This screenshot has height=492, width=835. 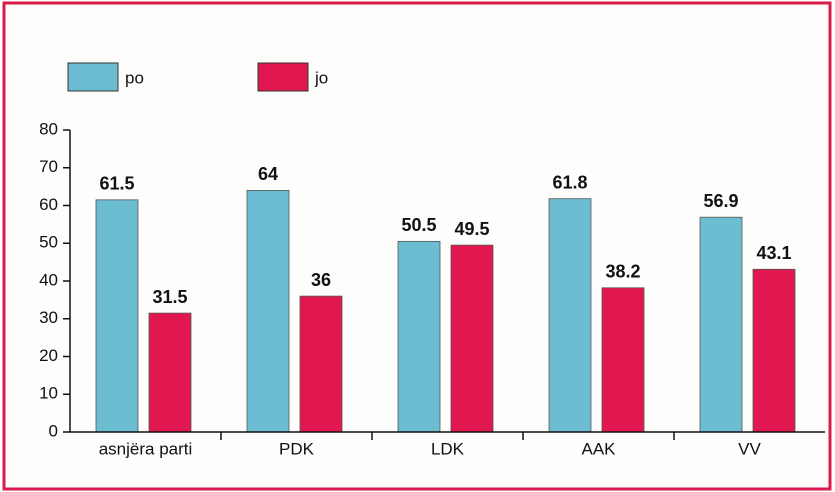 I want to click on x-tick-label: AAK, so click(x=598, y=448).